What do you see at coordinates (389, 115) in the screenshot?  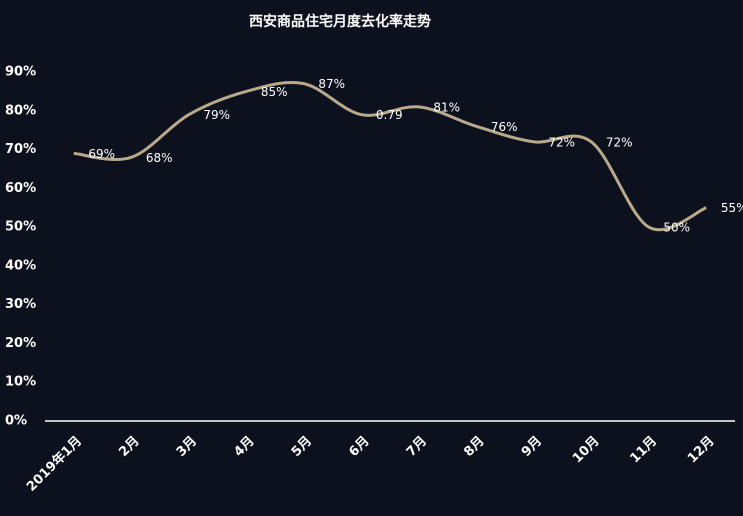 I see `value-label: 0.79` at bounding box center [389, 115].